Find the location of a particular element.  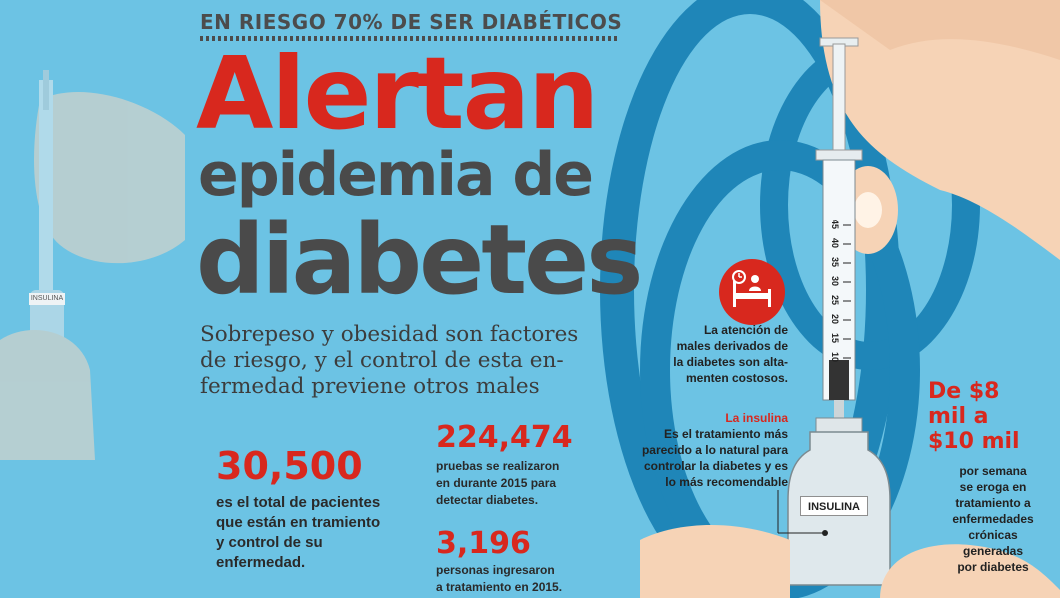

syringe-scale-label: 35 is located at coordinates (835, 262).